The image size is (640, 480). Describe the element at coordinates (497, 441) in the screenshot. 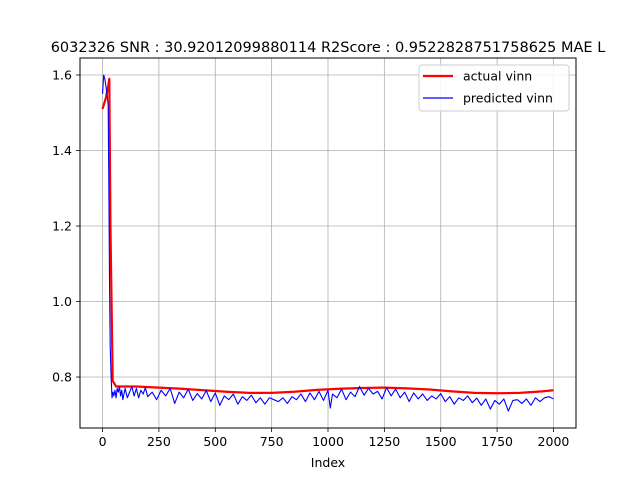

I see `x-tick-label: 1750` at that location.